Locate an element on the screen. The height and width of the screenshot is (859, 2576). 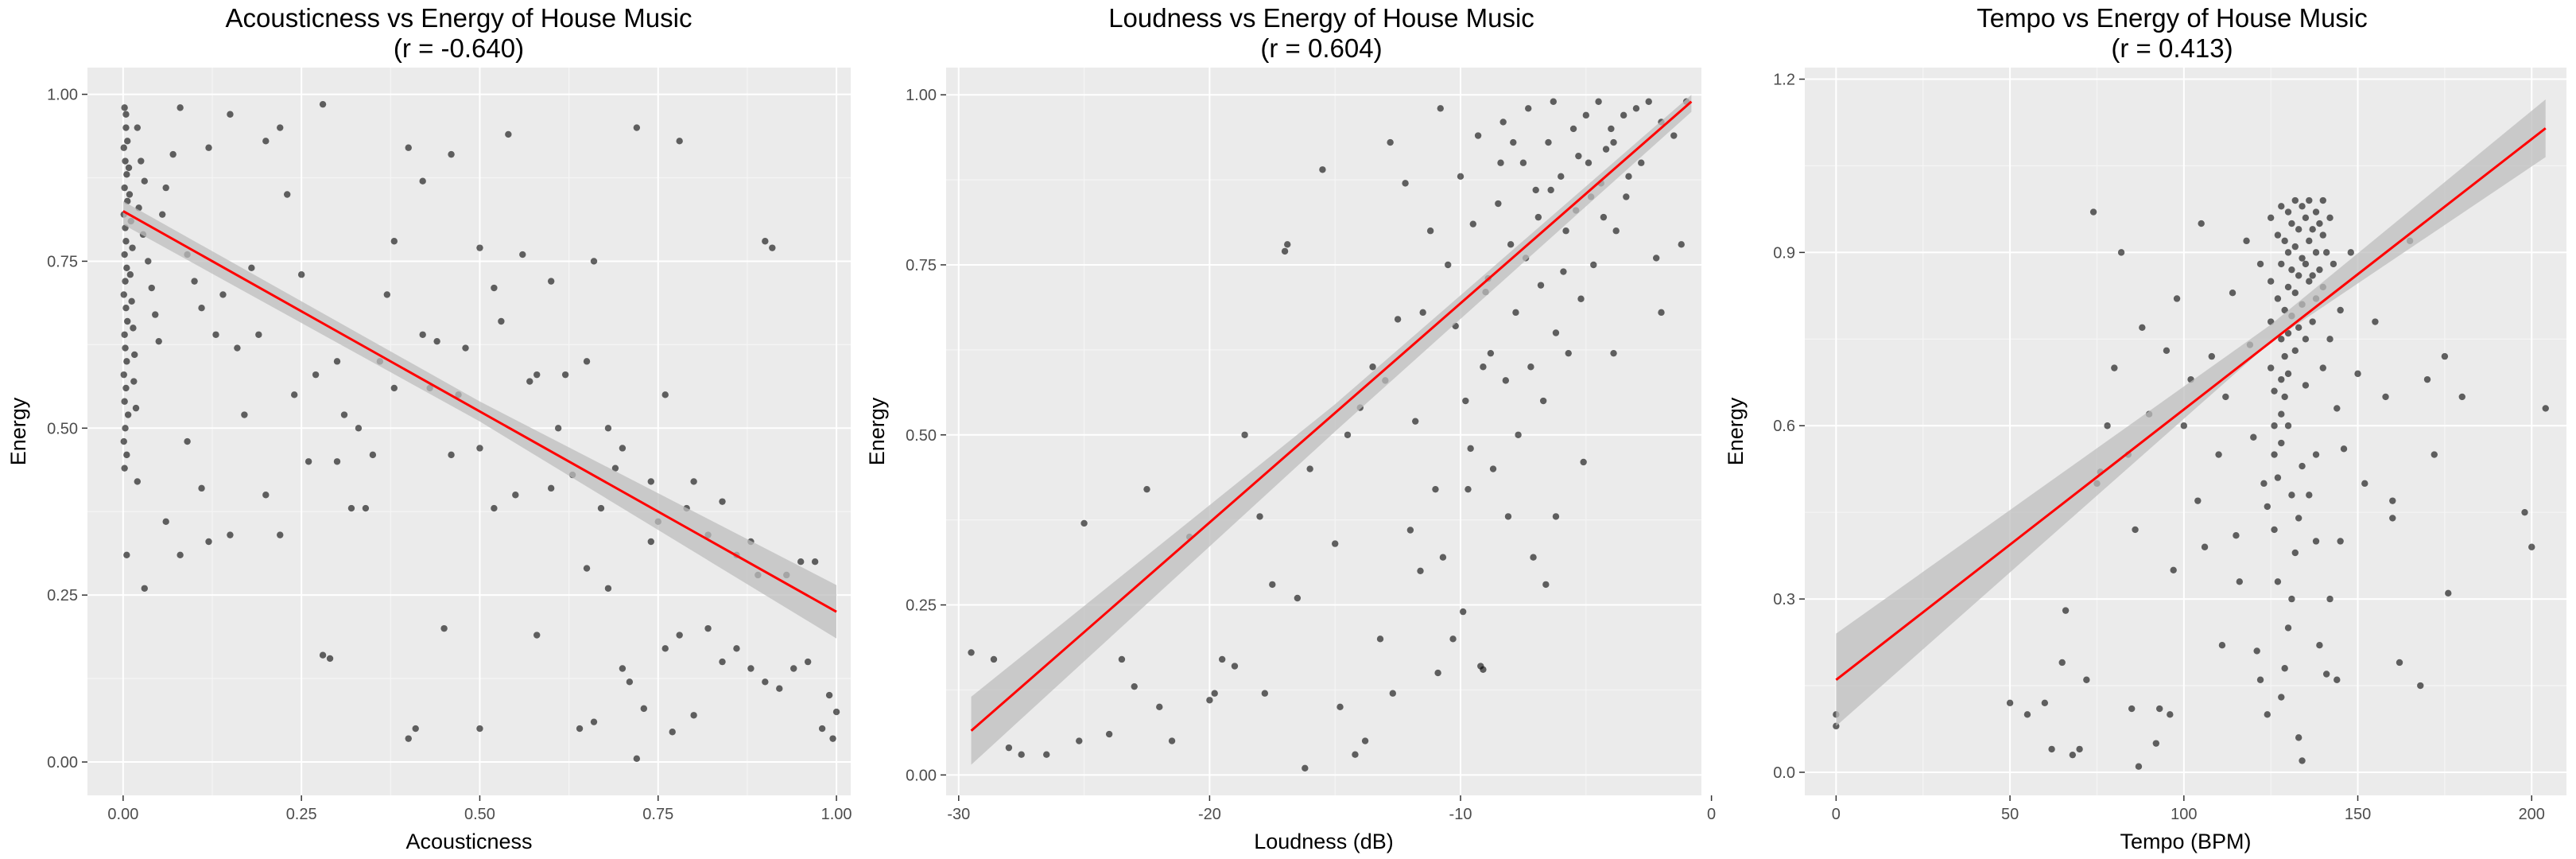
y-tick-label: 1.00 is located at coordinates (922, 95).